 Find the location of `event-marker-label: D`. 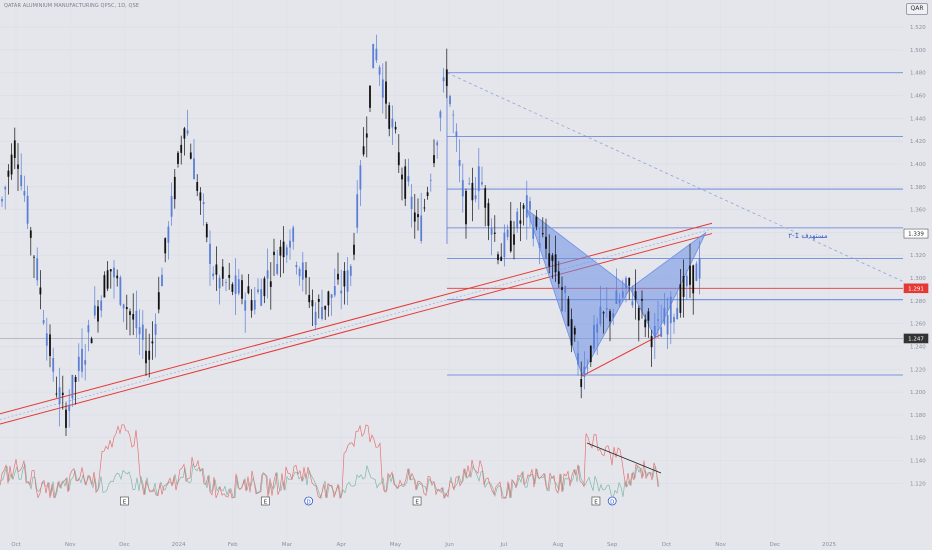

event-marker-label: D is located at coordinates (612, 503).